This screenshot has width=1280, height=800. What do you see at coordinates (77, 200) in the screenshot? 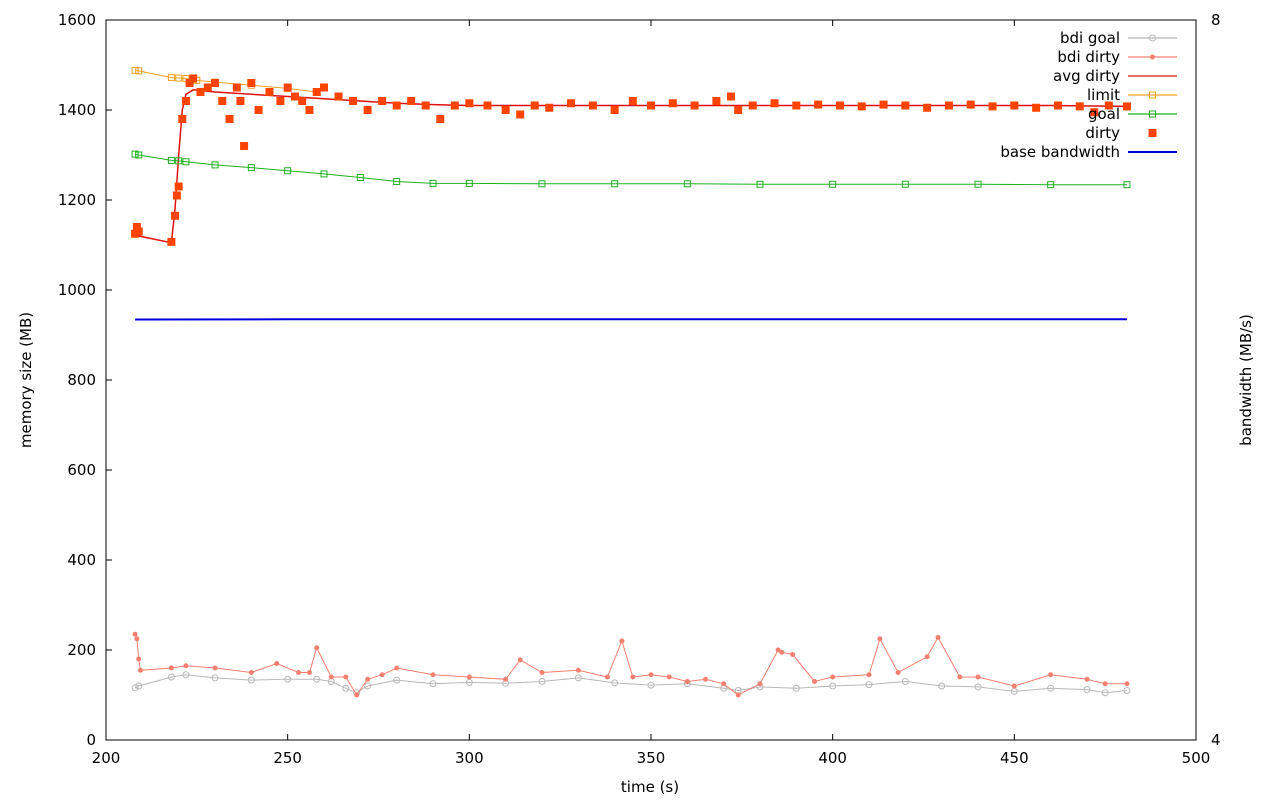
I see `y-tick-label: 1200` at bounding box center [77, 200].